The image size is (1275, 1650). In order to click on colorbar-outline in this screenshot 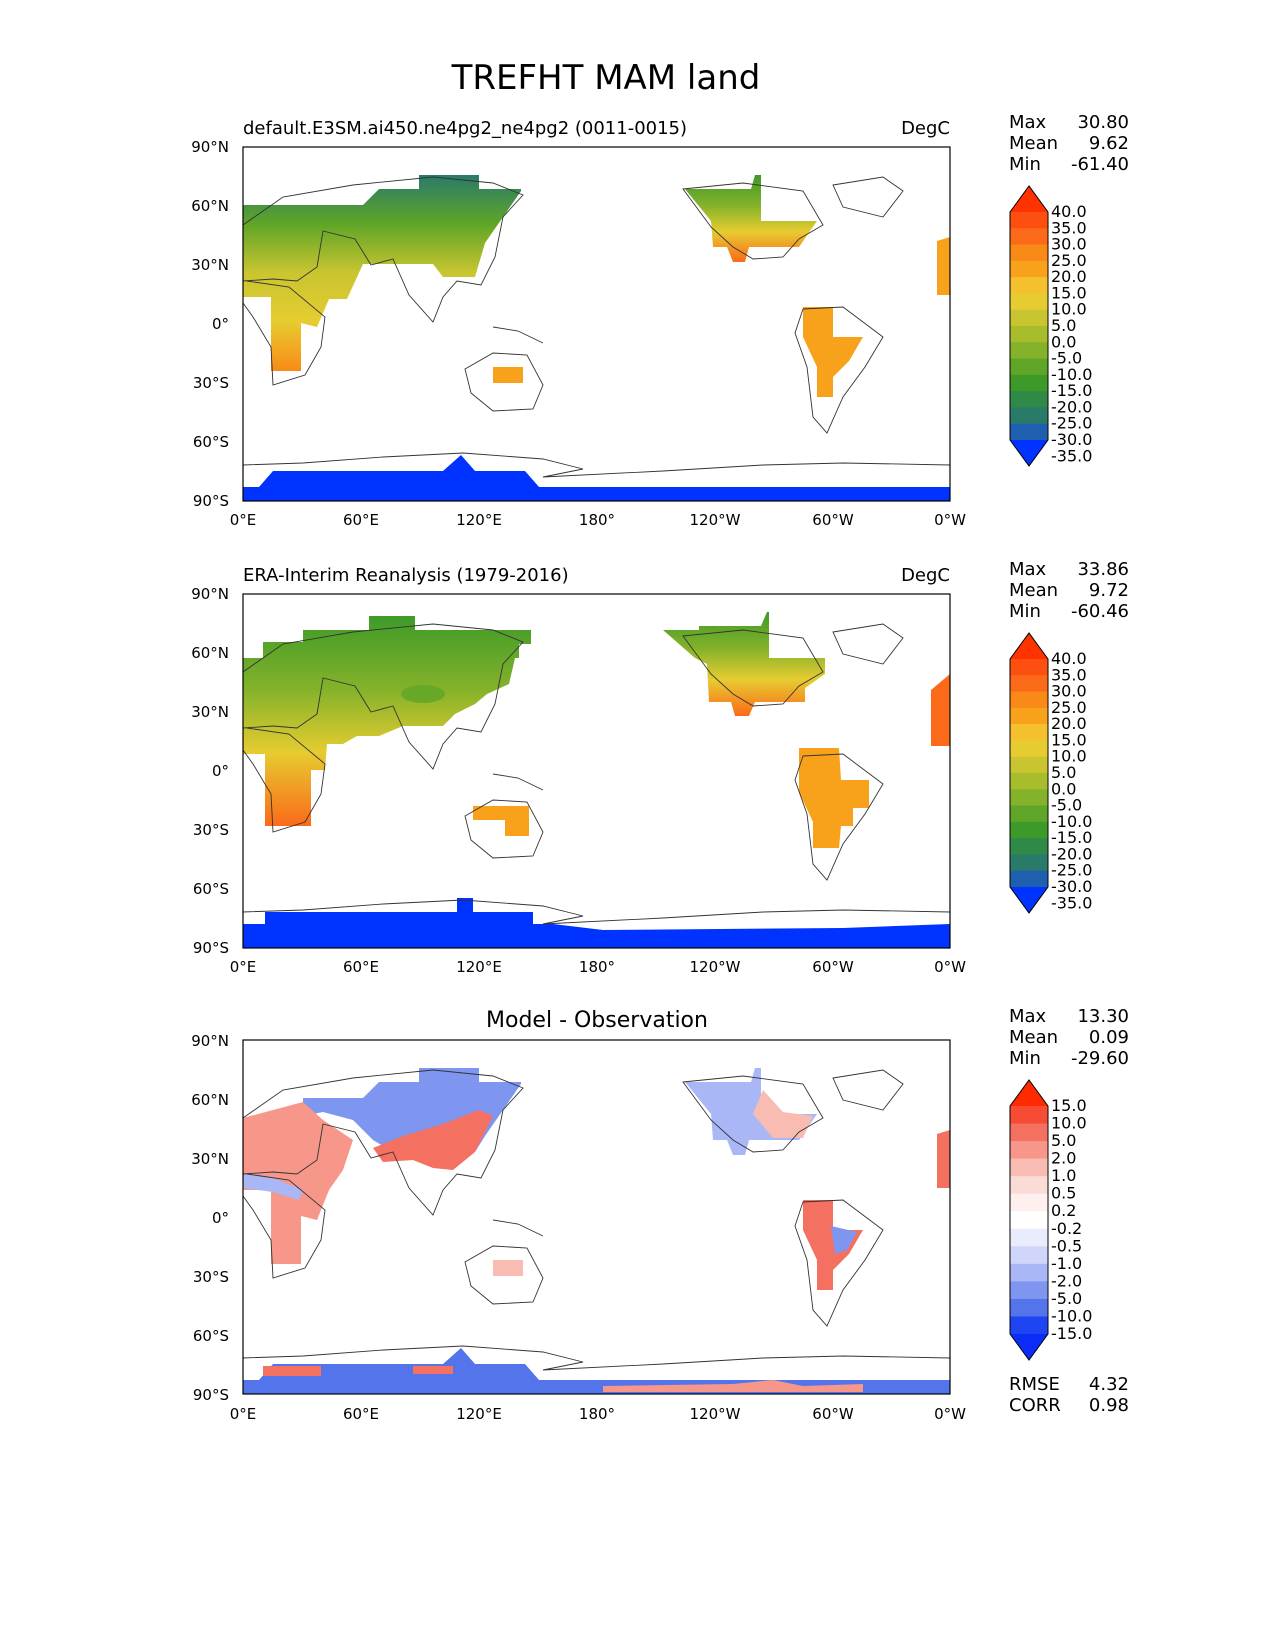, I will do `click(1029, 1220)`.